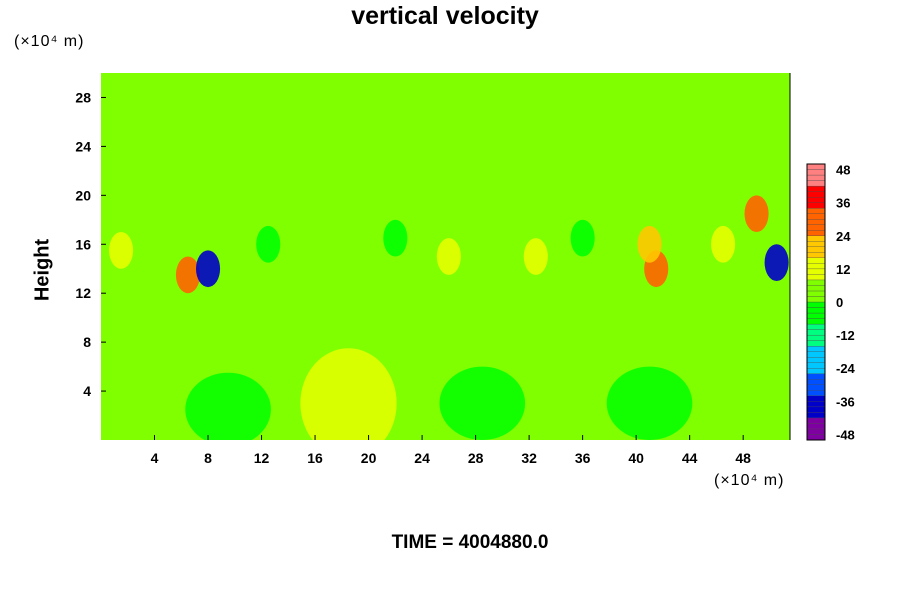 The image size is (900, 600). I want to click on x-tick-label: 24, so click(422, 458).